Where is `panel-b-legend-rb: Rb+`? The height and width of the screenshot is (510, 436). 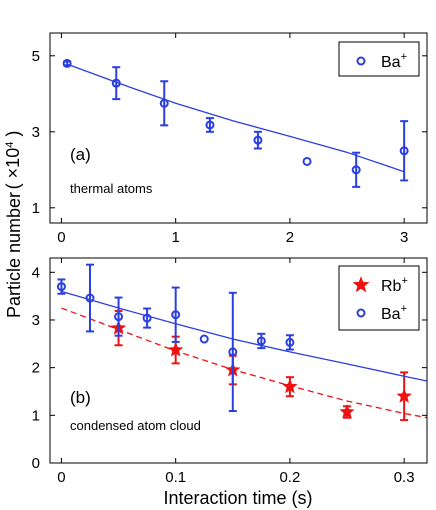
panel-b-legend-rb: Rb+ is located at coordinates (394, 285).